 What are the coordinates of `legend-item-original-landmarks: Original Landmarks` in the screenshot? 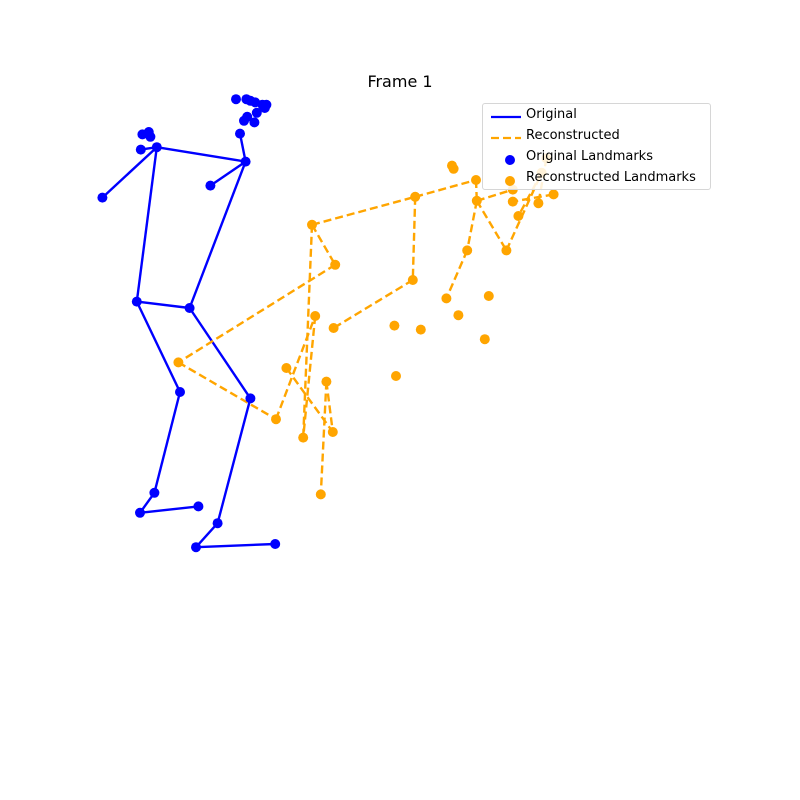 It's located at (596, 158).